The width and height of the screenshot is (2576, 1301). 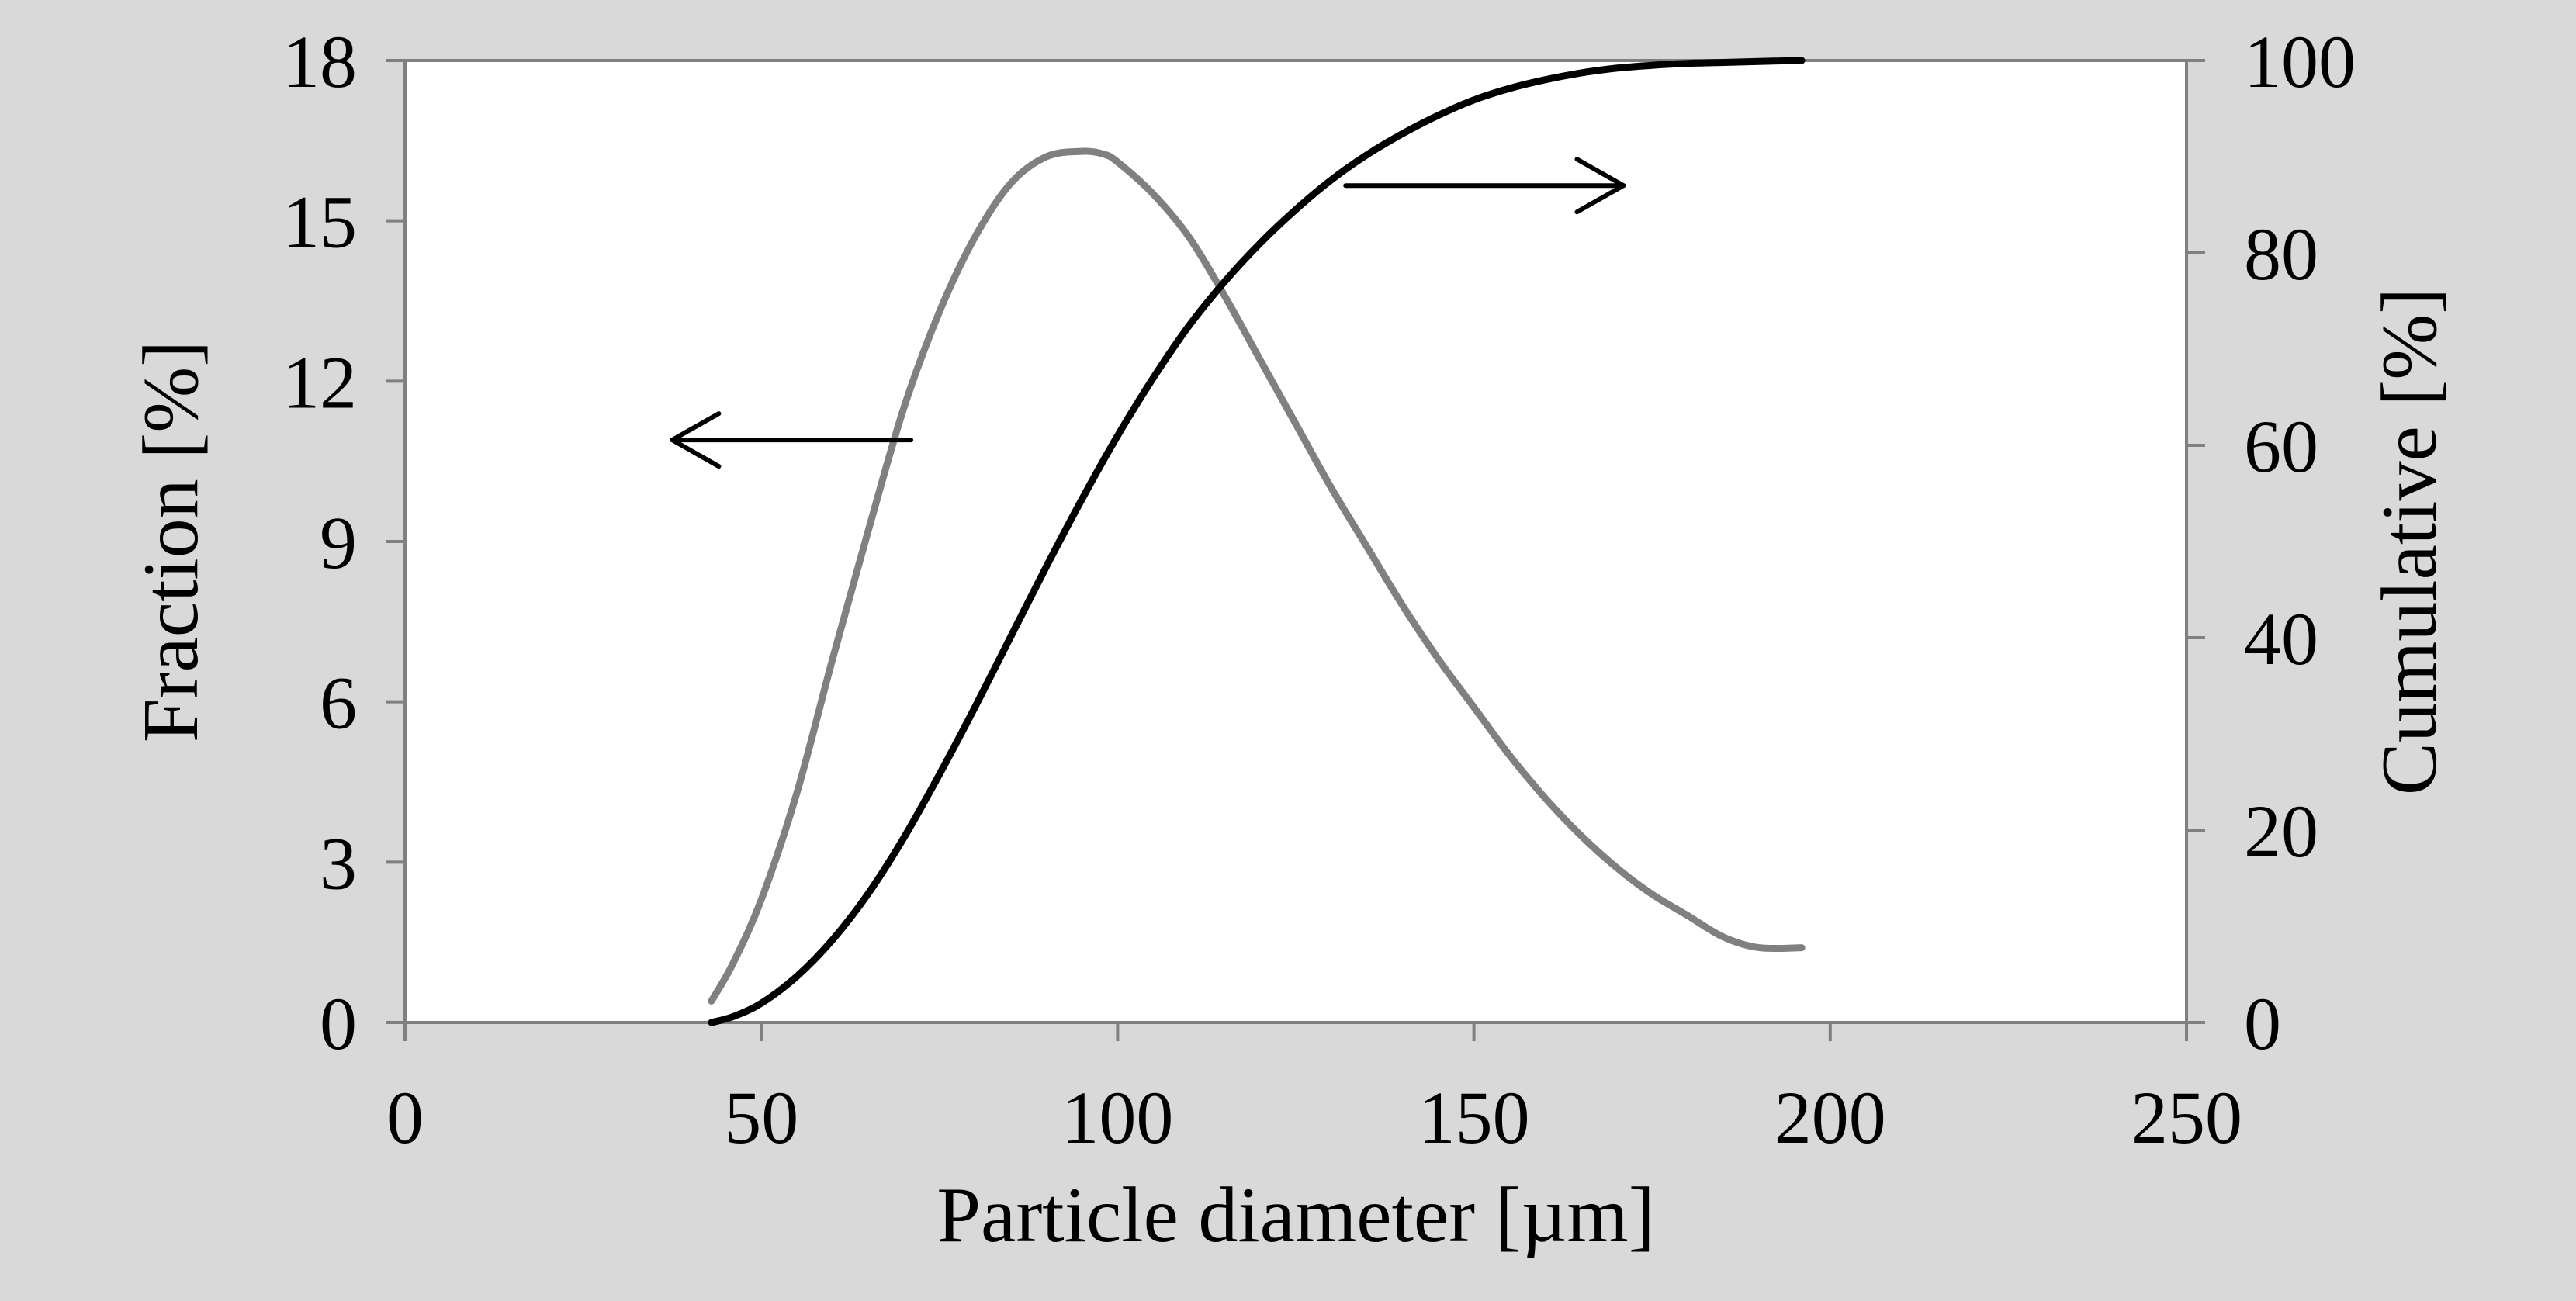 I want to click on y-left-tick-label: 18, so click(x=319, y=62).